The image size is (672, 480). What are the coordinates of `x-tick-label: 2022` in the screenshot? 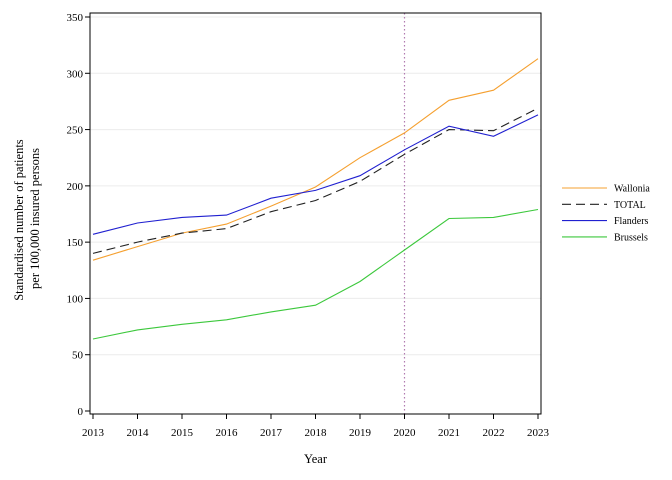 It's located at (494, 433).